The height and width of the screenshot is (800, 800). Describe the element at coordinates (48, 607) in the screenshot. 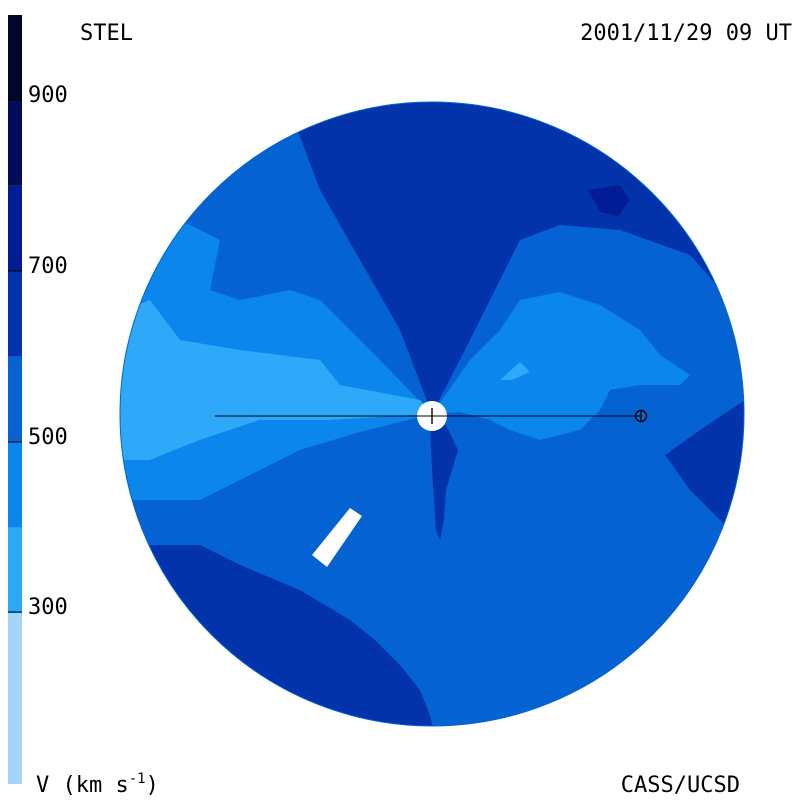

I see `tick-label-300: 300` at that location.